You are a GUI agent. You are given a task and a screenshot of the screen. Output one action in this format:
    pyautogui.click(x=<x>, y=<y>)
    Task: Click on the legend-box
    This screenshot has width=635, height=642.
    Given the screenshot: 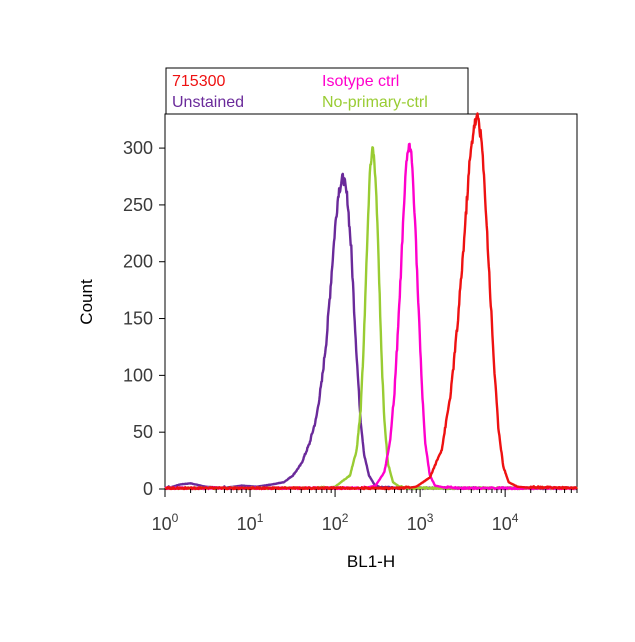 What is the action you would take?
    pyautogui.click(x=317, y=91)
    